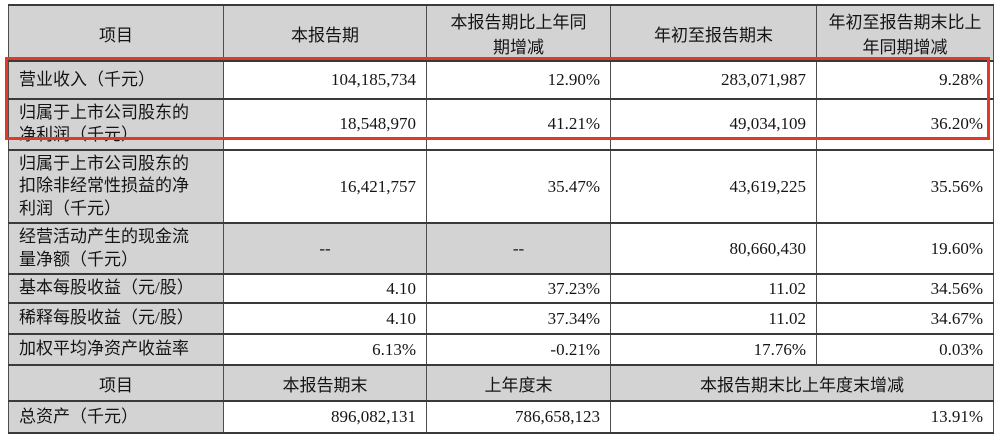  What do you see at coordinates (905, 80) in the screenshot?
I see `value-ytd-change: 9.28%` at bounding box center [905, 80].